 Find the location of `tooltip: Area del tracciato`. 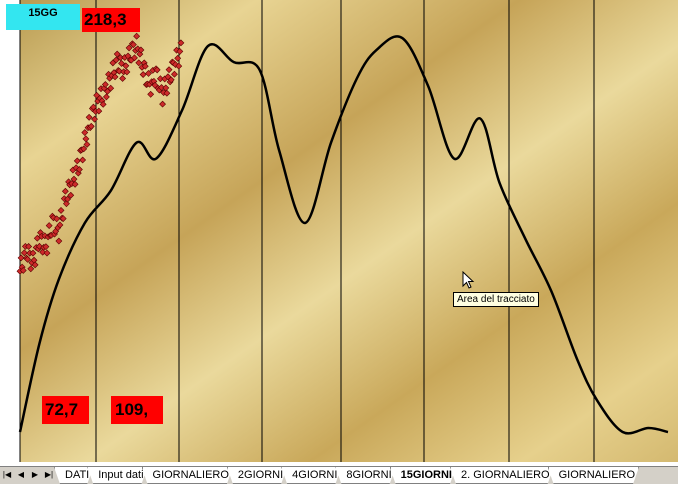

tooltip: Area del tracciato is located at coordinates (496, 299).